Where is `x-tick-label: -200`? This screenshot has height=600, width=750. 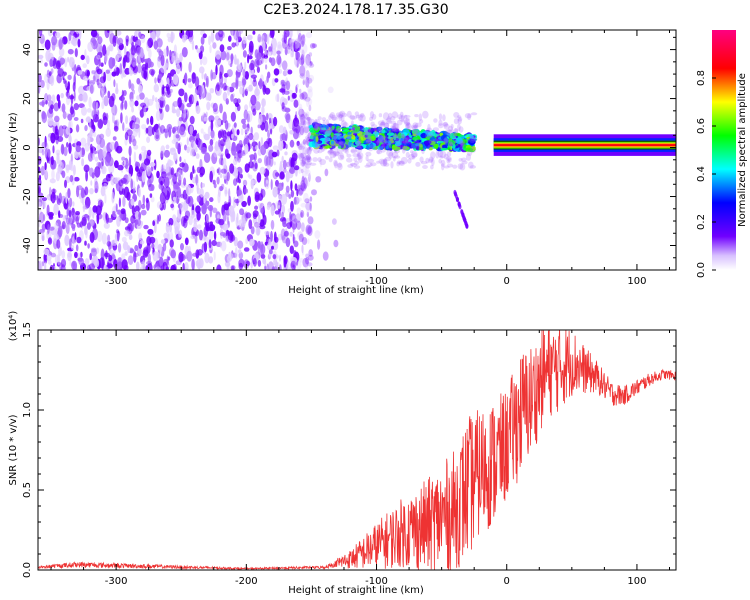
x-tick-label: -200 is located at coordinates (246, 281).